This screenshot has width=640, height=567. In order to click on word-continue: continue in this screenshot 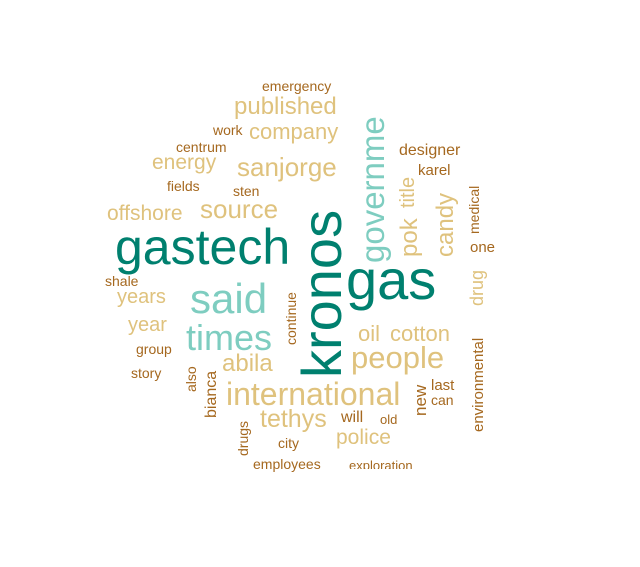, I will do `click(291, 318)`.